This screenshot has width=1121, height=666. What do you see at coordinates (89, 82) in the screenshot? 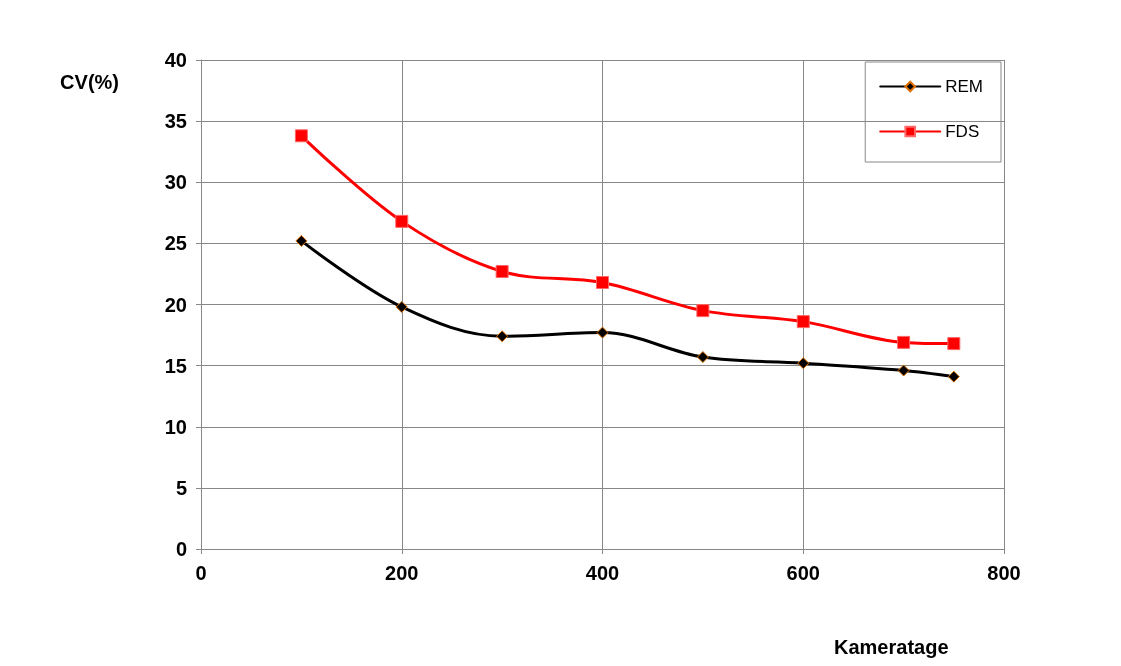
I see `y-axis-title: CV(%)` at bounding box center [89, 82].